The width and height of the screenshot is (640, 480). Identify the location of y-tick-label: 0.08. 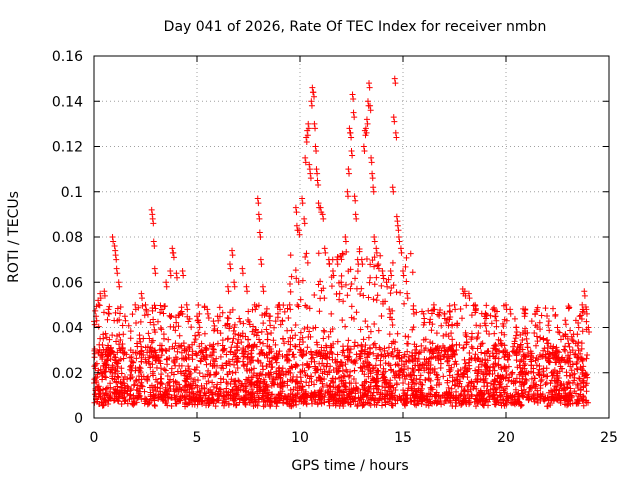
(67, 238).